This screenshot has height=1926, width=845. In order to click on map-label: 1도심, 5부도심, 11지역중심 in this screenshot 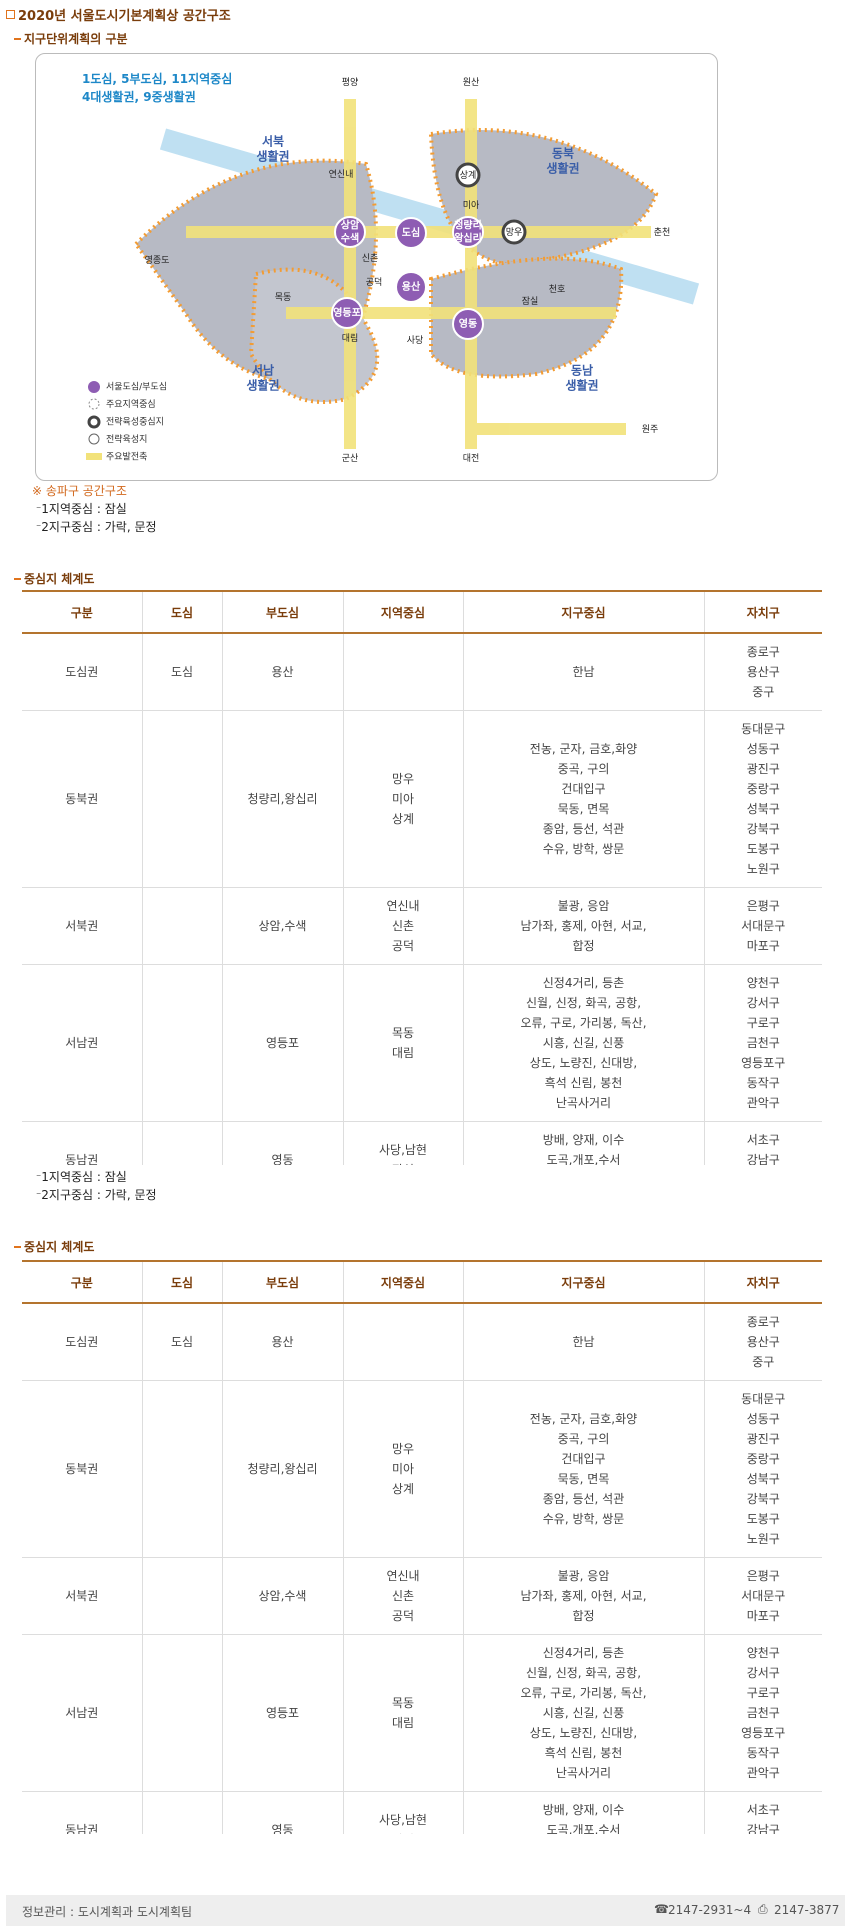, I will do `click(157, 78)`.